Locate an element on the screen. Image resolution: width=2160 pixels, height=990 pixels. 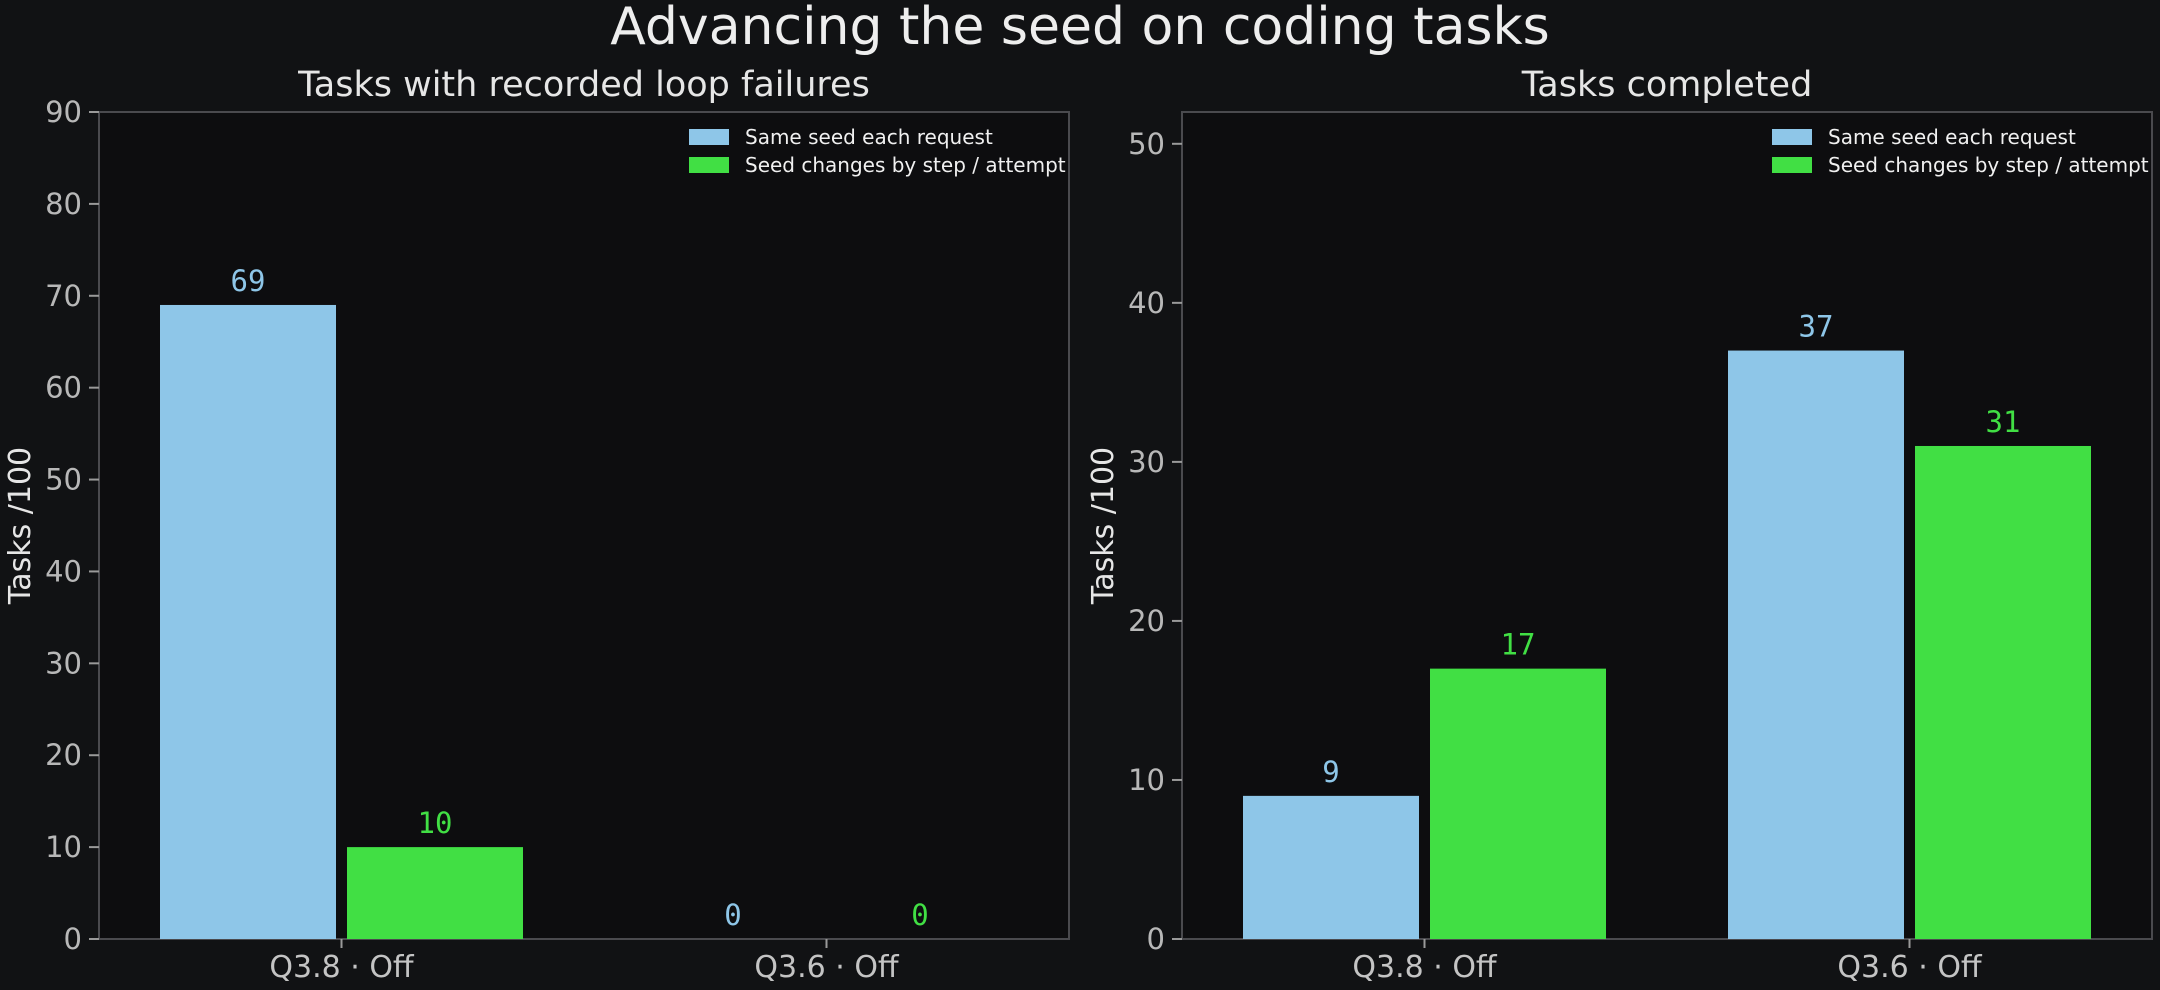
data-label: 37 is located at coordinates (1816, 327).